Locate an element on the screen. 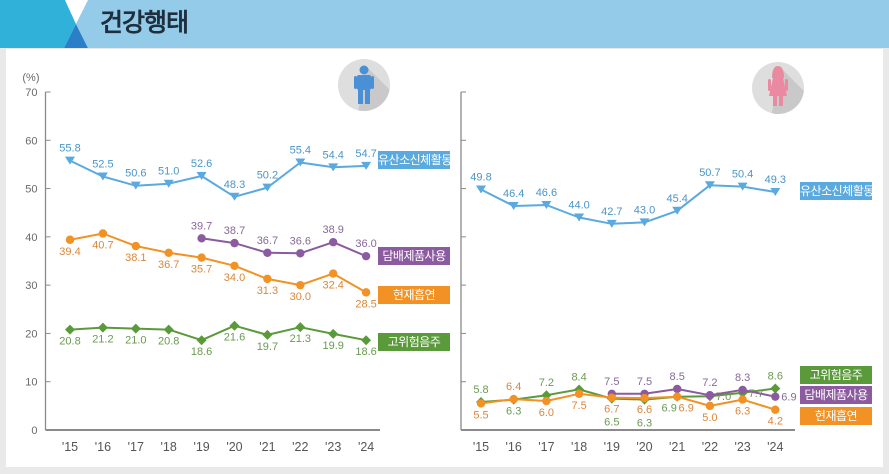  legend-male-tobacco-products: 담배제품사용 is located at coordinates (414, 256).